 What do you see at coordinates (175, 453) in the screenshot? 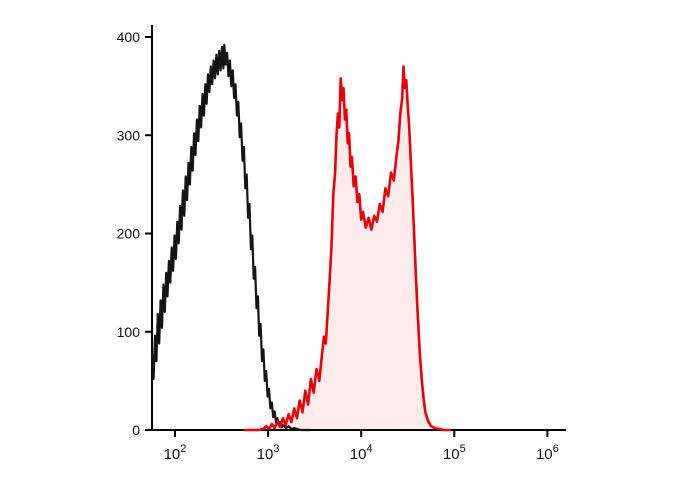
I see `x-tick-label: 10²` at bounding box center [175, 453].